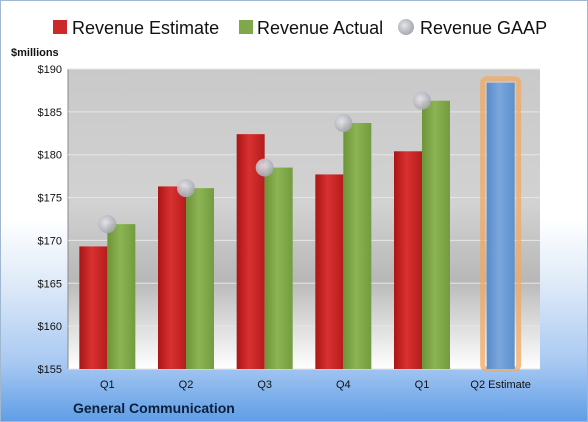 The height and width of the screenshot is (422, 588). Describe the element at coordinates (60, 27) in the screenshot. I see `legend-swatch-estimate` at that location.